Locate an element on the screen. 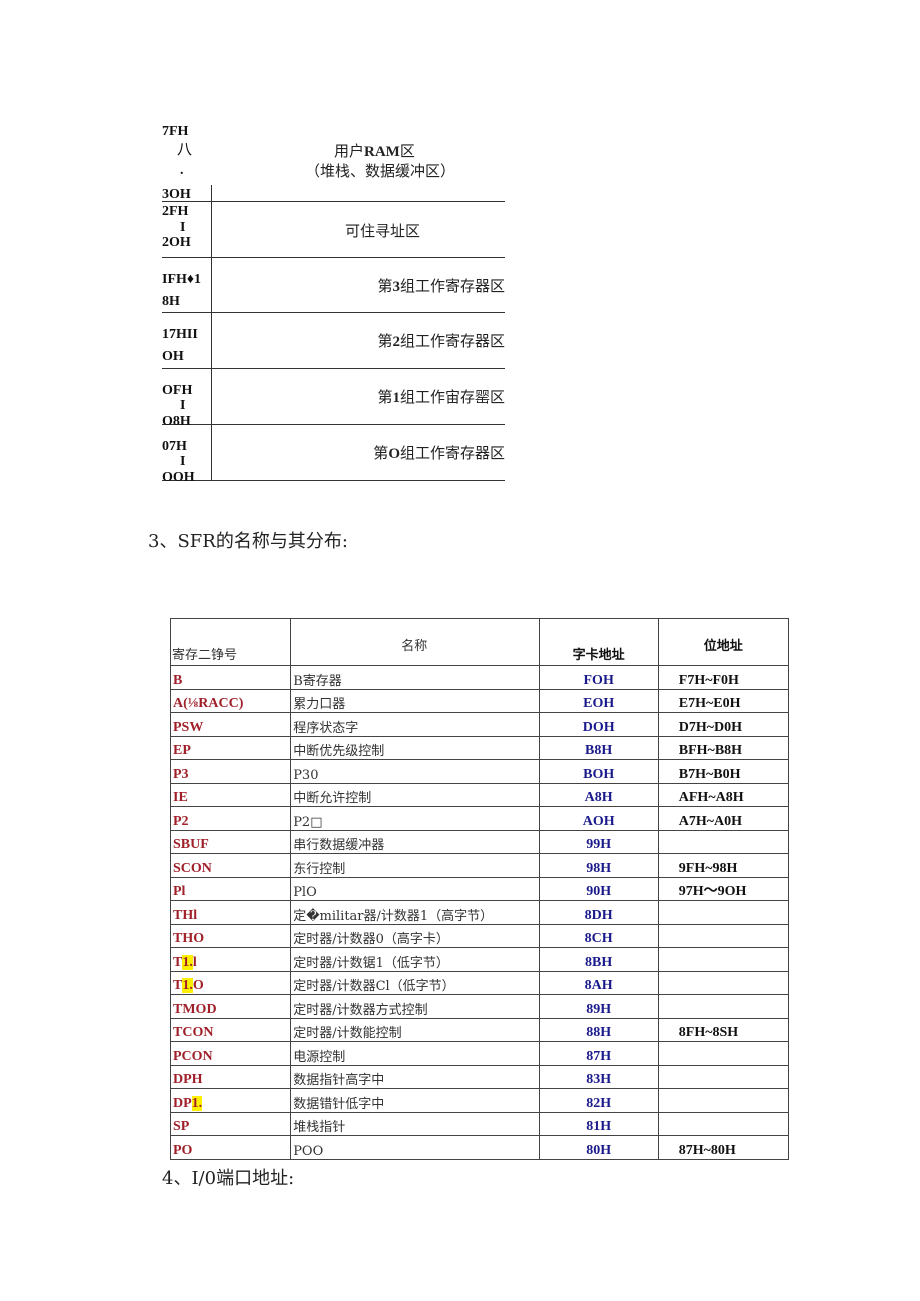  title-text: 2 is located at coordinates (396, 342).